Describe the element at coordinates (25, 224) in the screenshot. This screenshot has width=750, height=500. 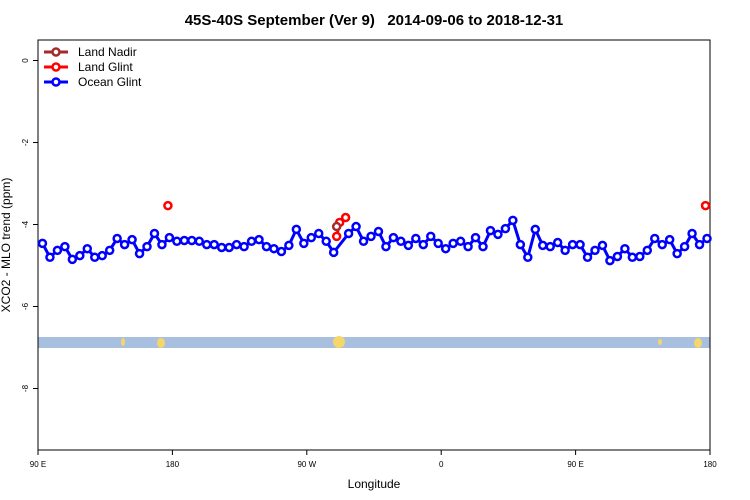
I see `y-tick-label: -4` at that location.